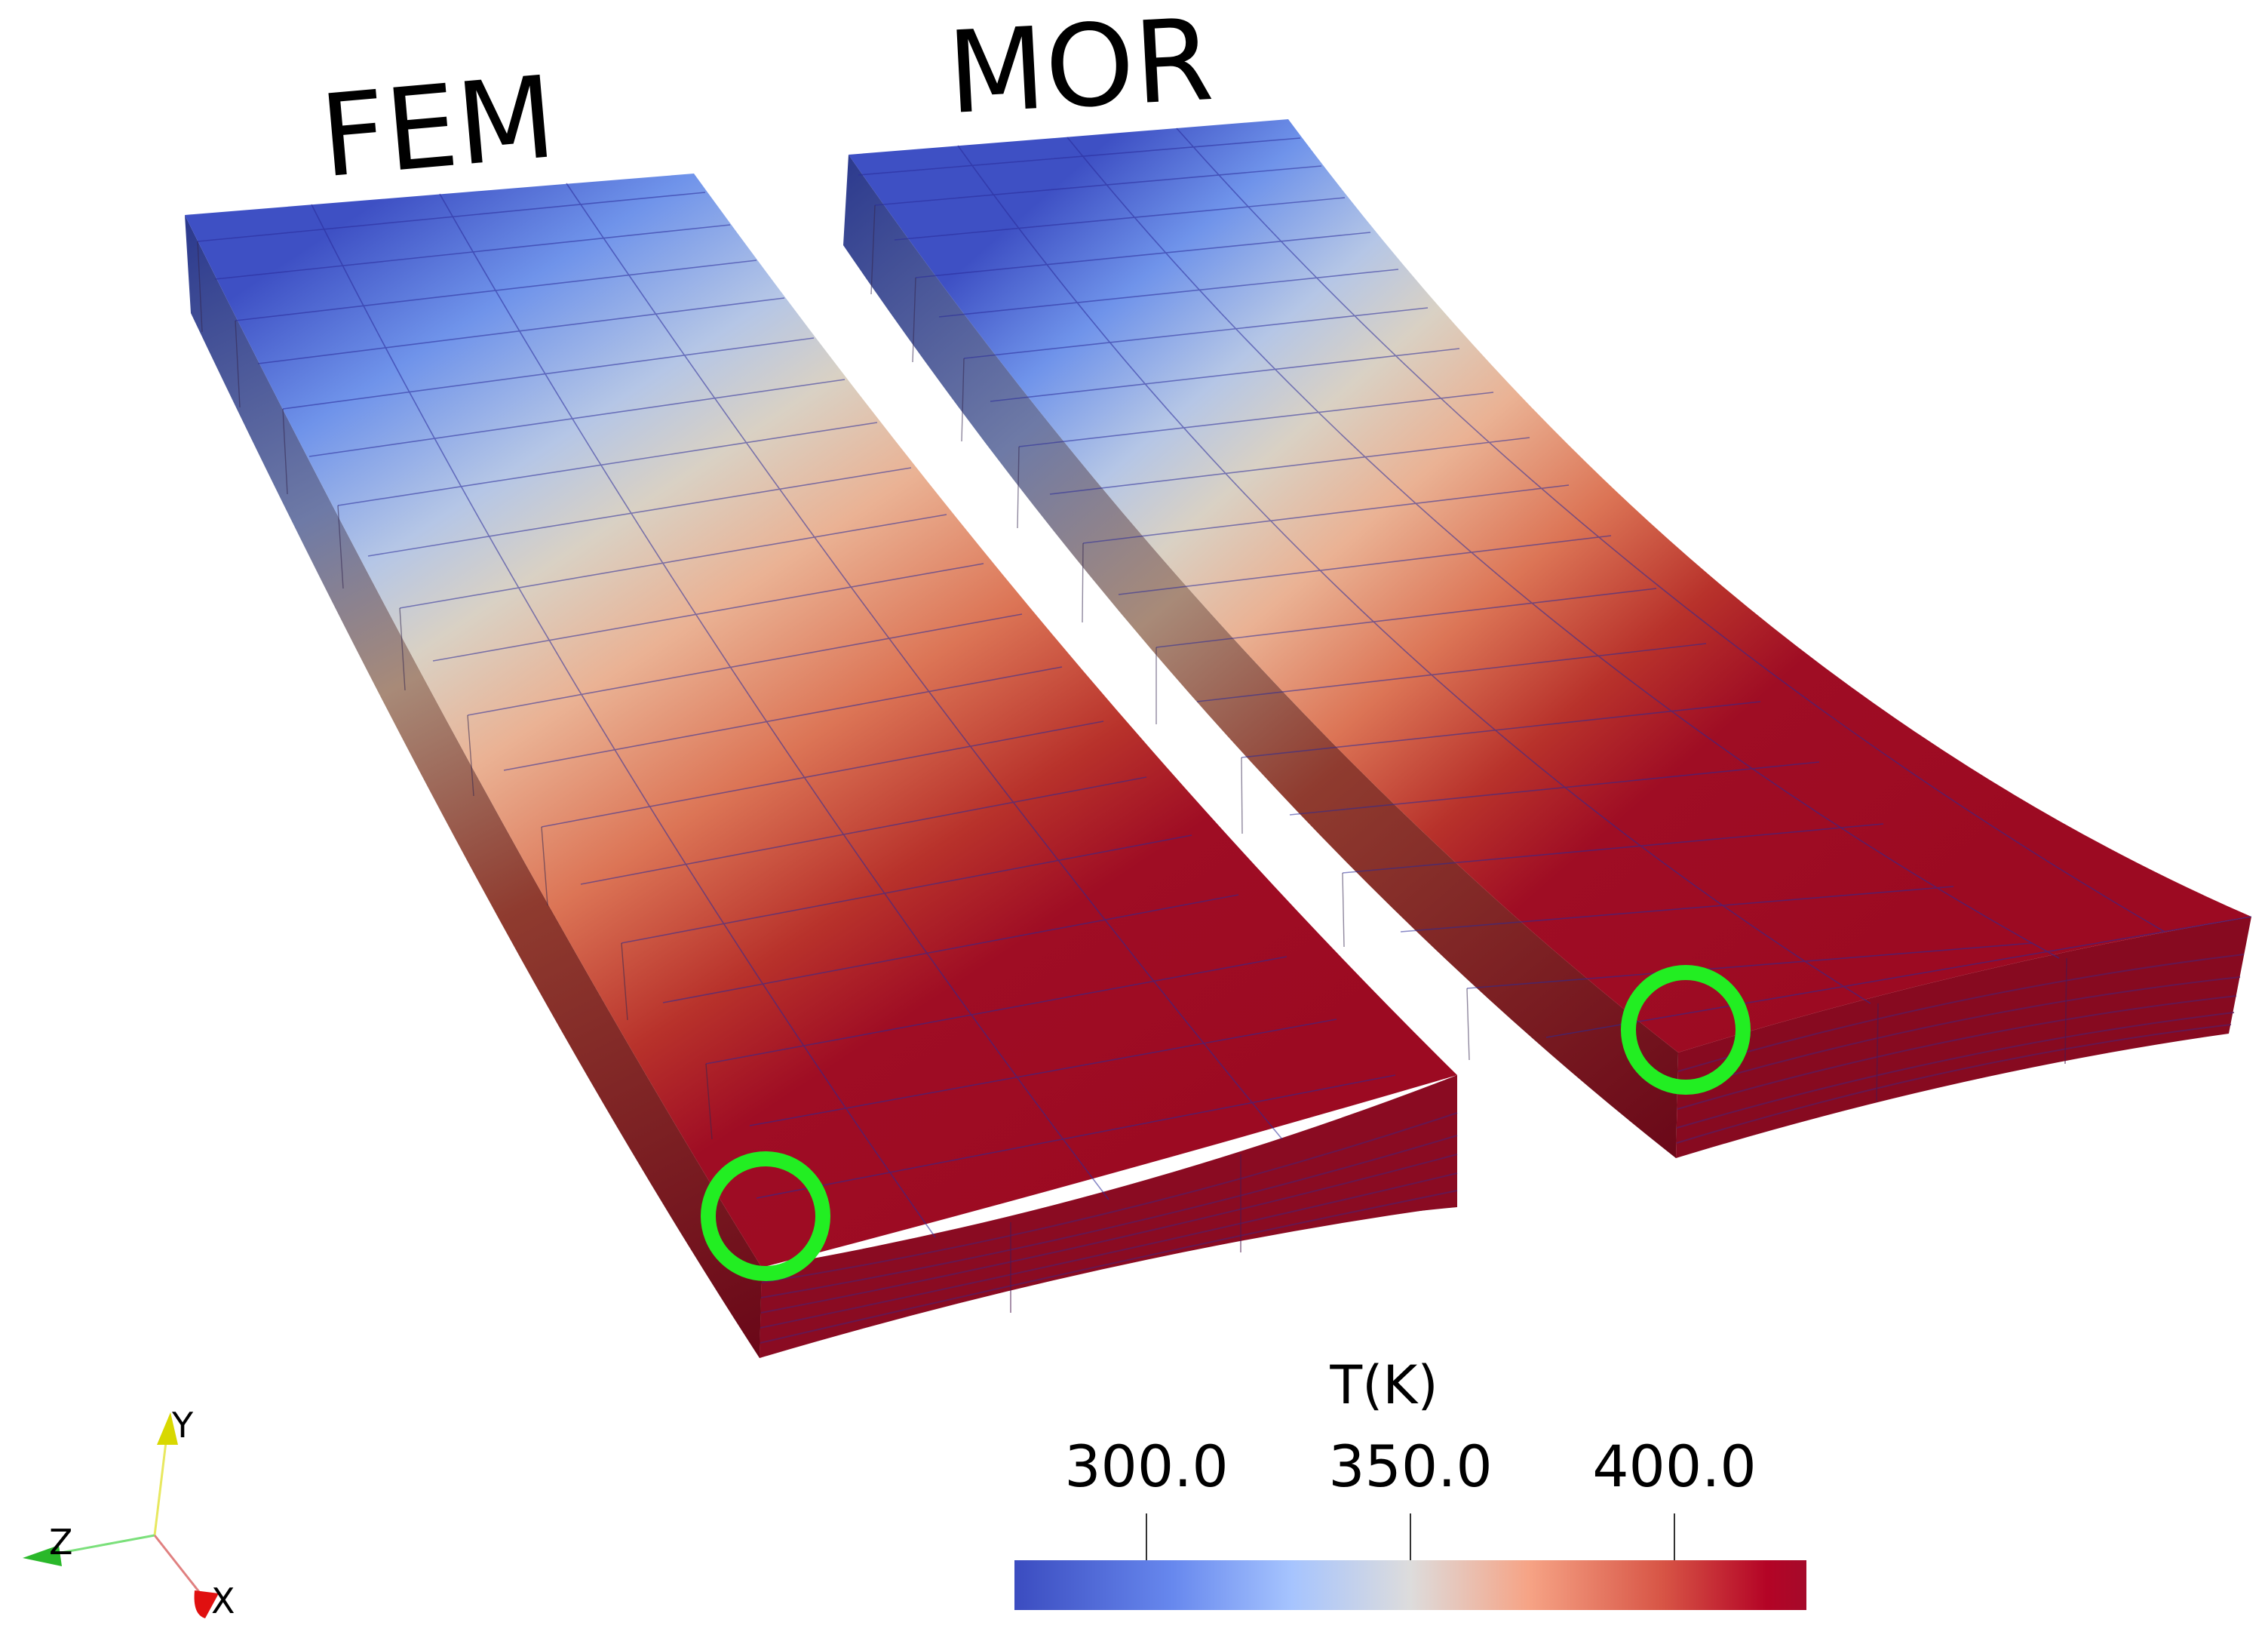 This screenshot has width=2268, height=1647. I want to click on colorbar: T(K) 300.0 350.0 400.0, so click(1410, 1482).